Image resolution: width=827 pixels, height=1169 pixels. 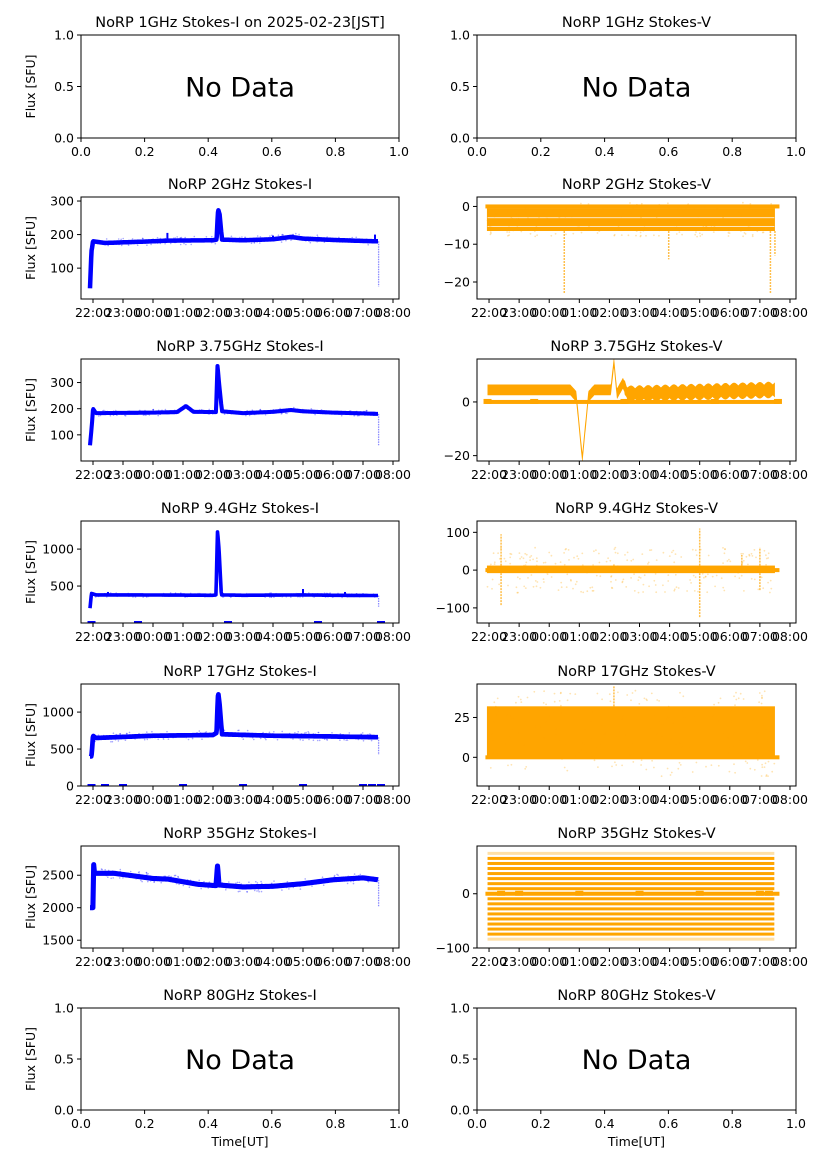 I want to click on x-tick-label: 06:00, so click(x=333, y=799).